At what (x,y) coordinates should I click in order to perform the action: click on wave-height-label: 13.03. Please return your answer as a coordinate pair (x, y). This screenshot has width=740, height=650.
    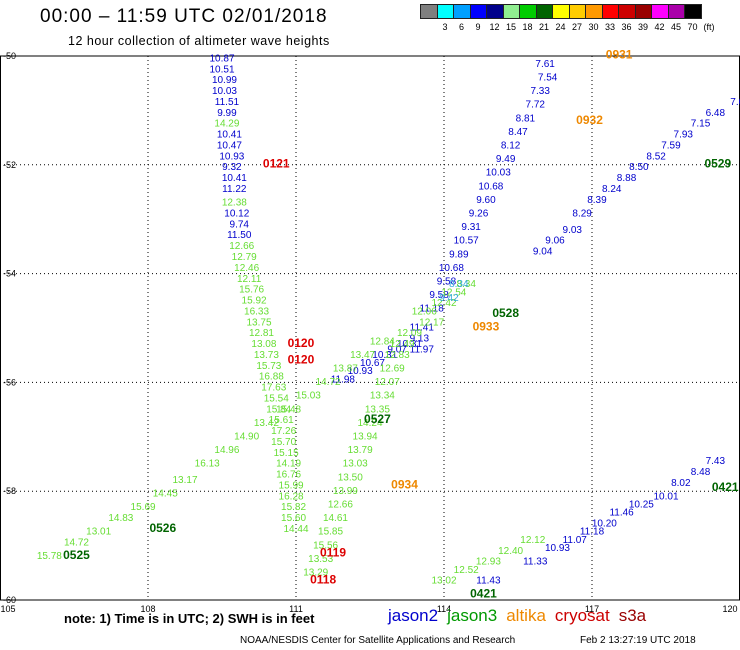
    Looking at the image, I should click on (355, 464).